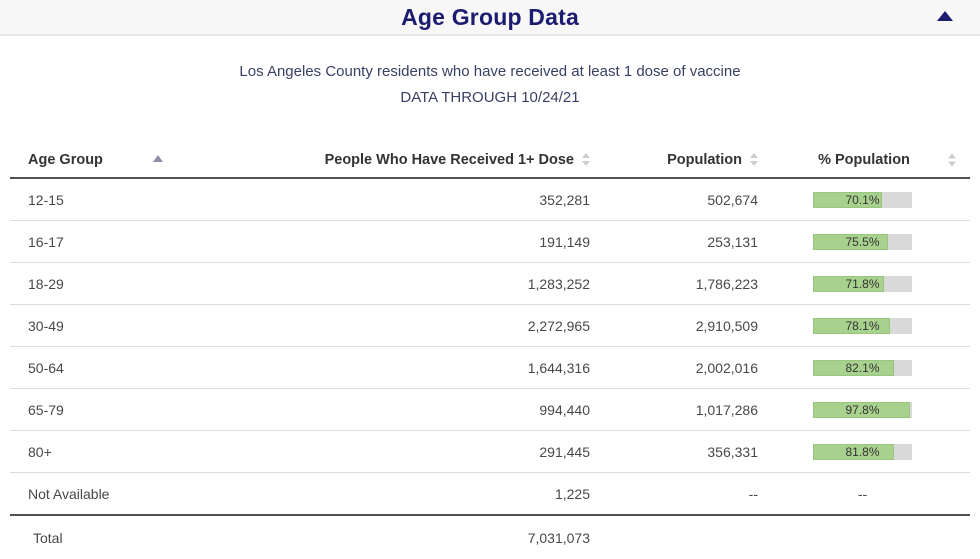  I want to click on total-row: Total 7,031,073, so click(490, 536).